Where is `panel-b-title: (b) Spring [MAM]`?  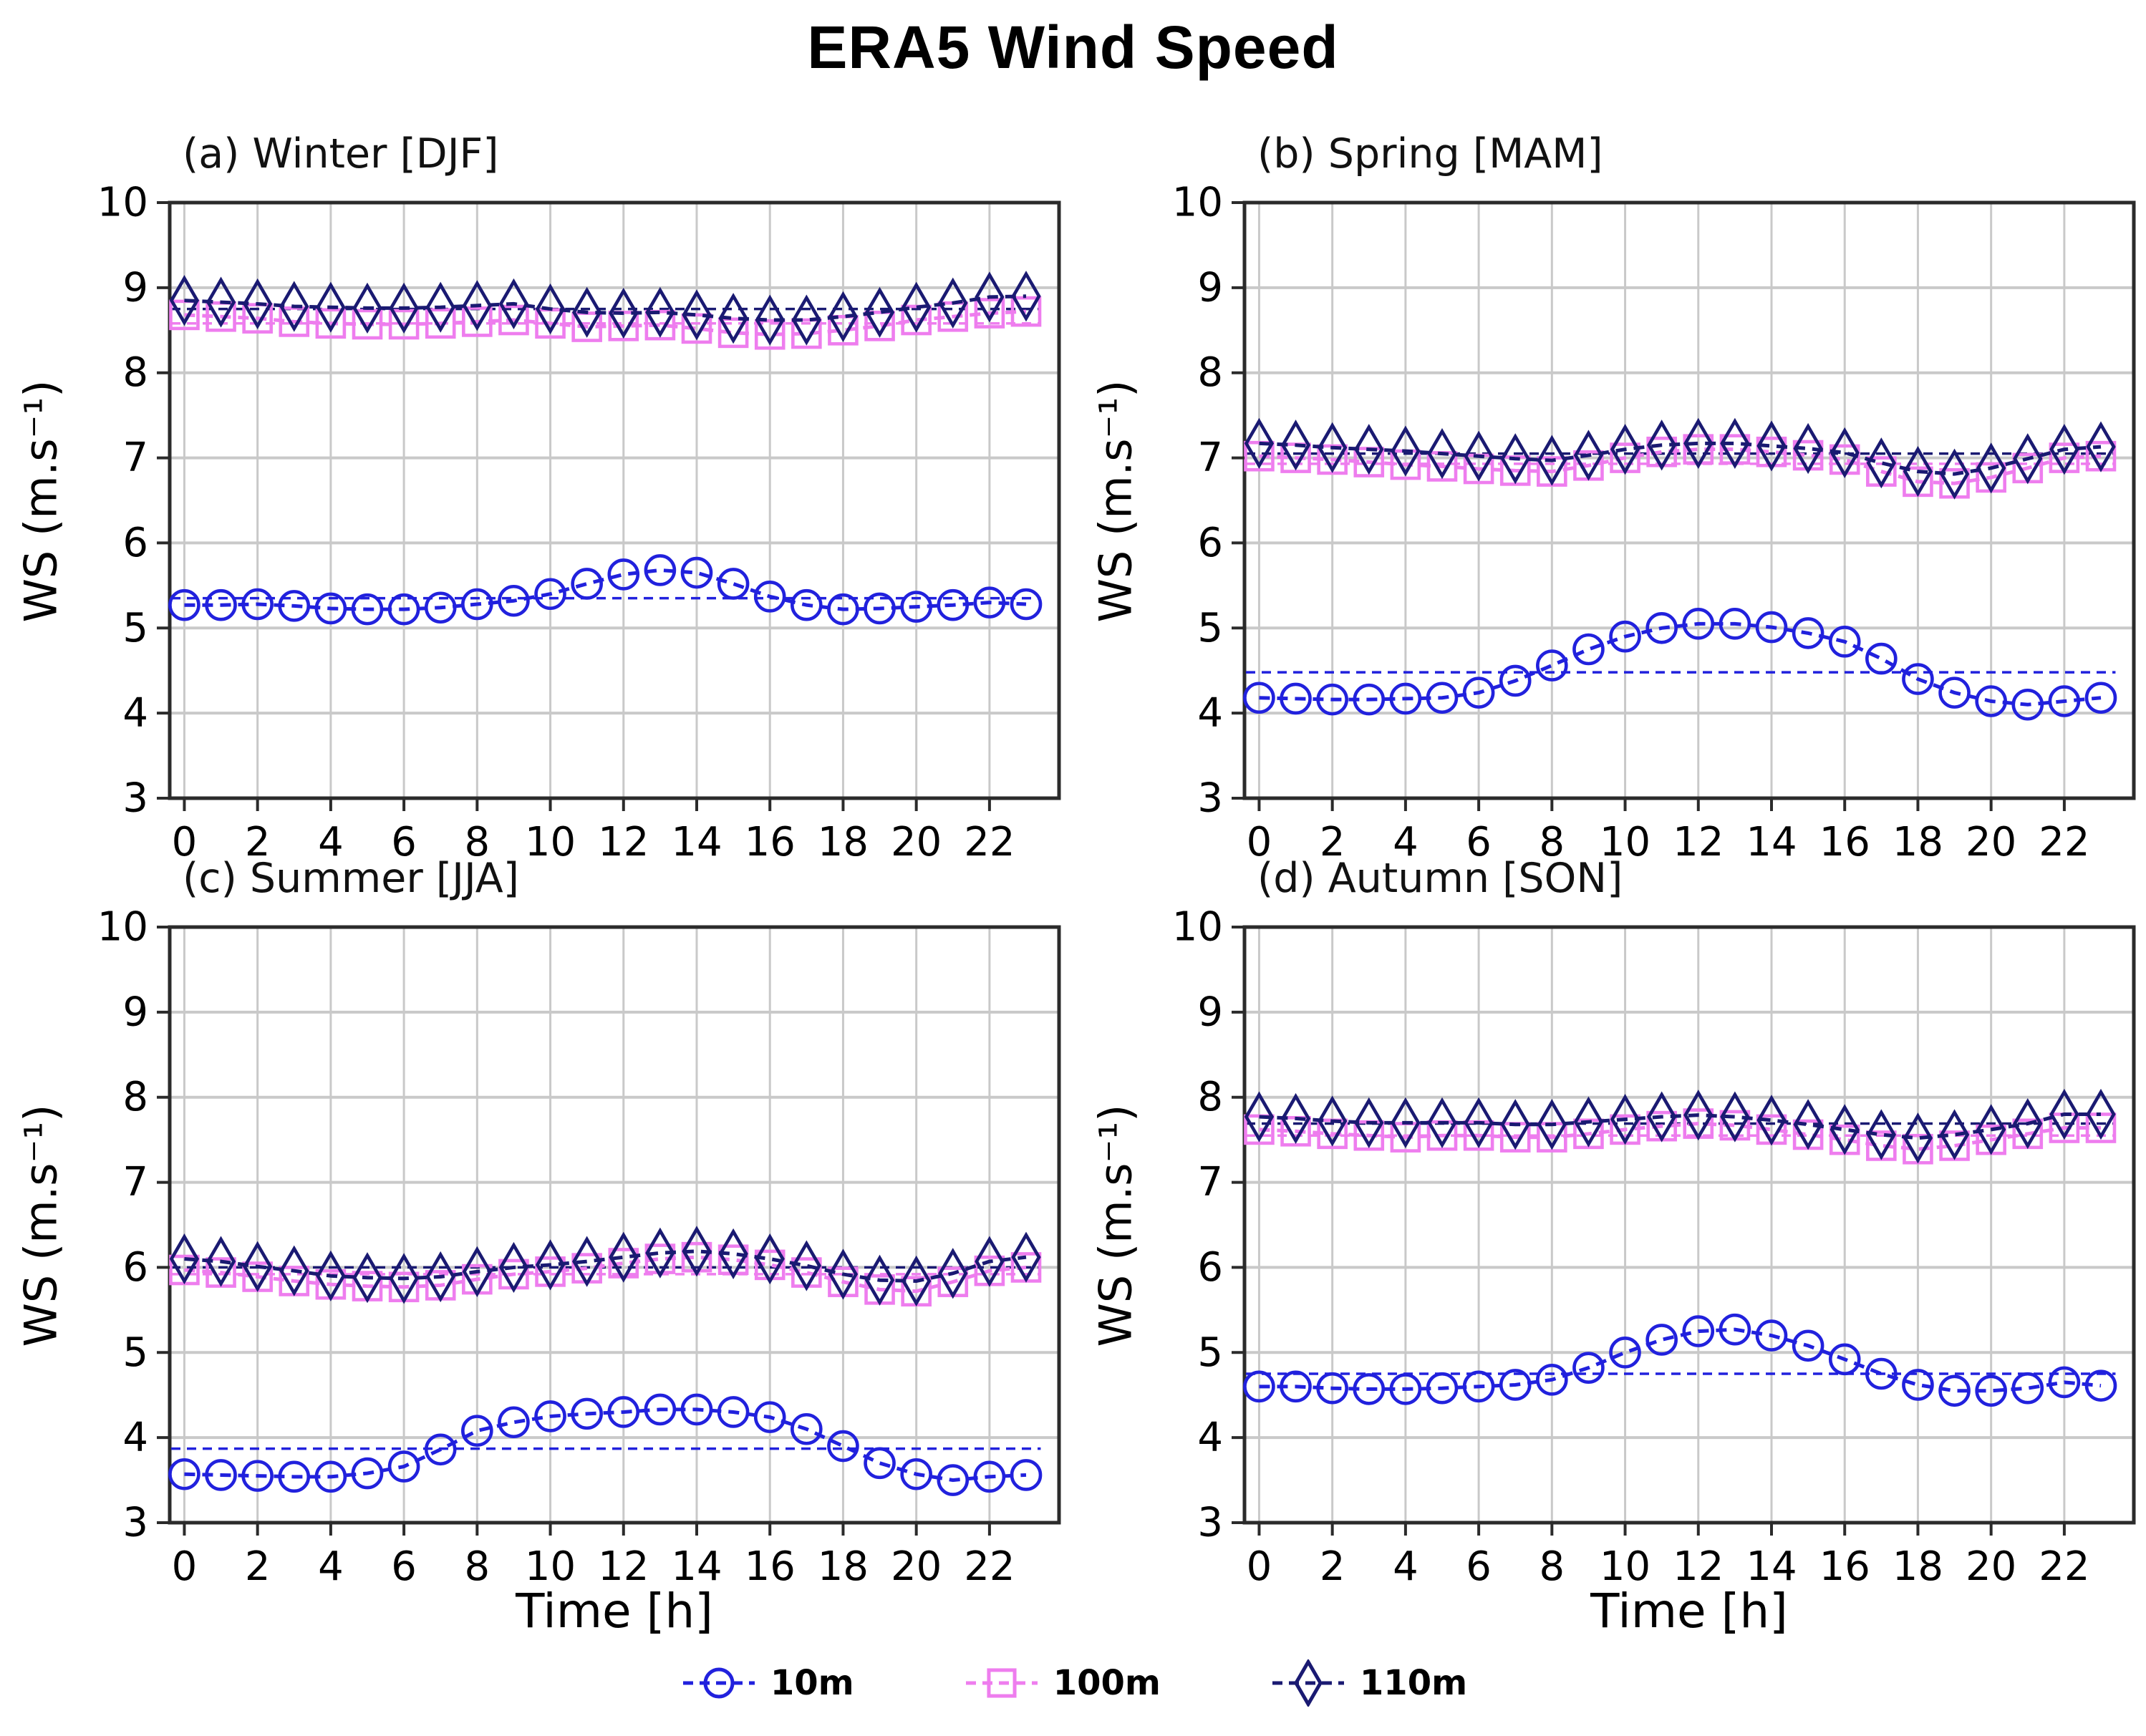
panel-b-title: (b) Spring [MAM] is located at coordinates (1430, 154).